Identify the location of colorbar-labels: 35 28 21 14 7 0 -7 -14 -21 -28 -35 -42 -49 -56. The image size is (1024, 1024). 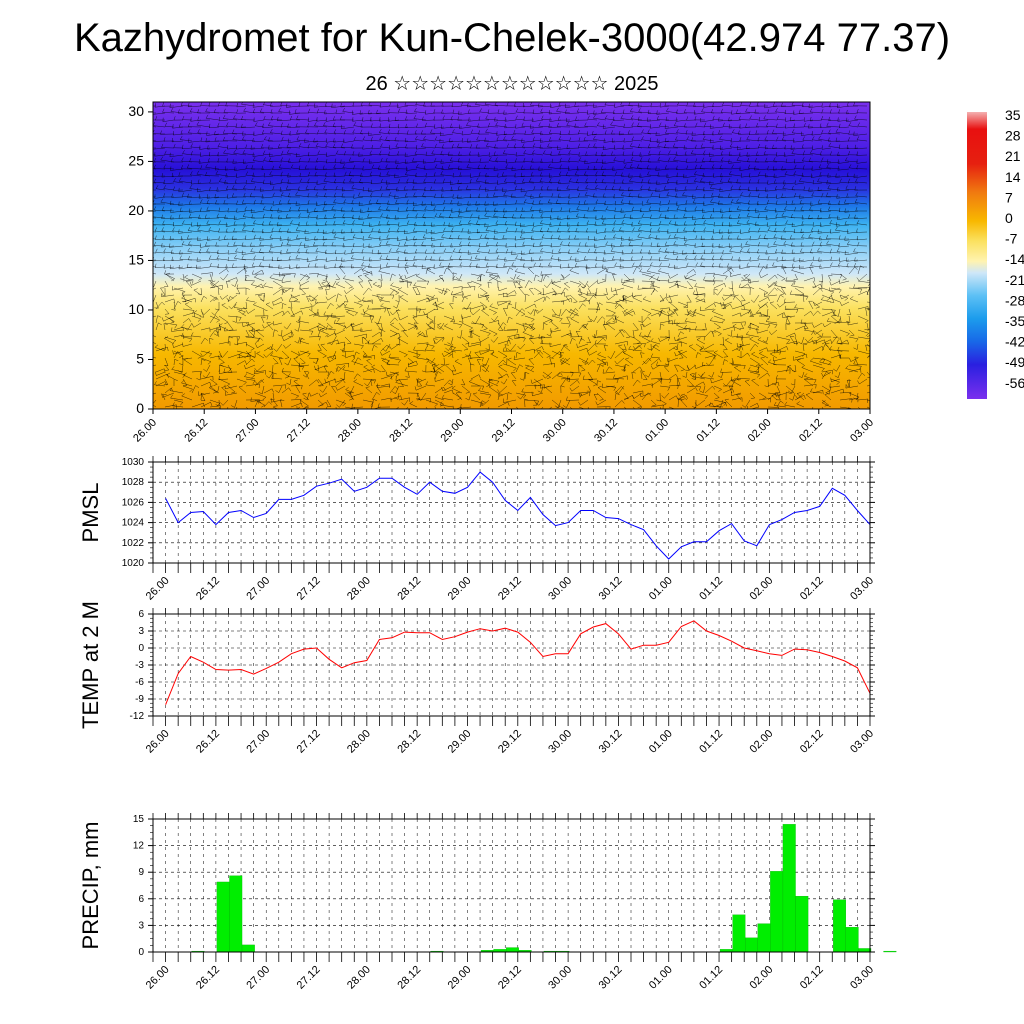
(1014, 249).